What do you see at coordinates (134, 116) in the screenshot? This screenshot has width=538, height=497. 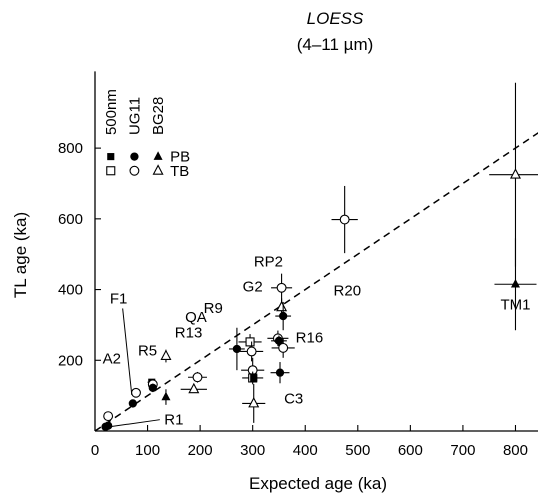 I see `legend-filter-label: UG11` at bounding box center [134, 116].